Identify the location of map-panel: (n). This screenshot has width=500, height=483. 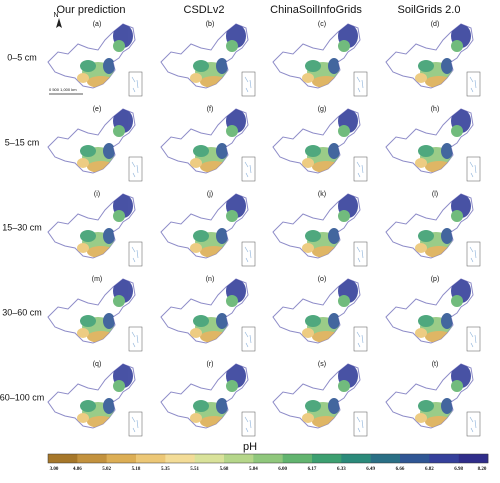
(208, 313).